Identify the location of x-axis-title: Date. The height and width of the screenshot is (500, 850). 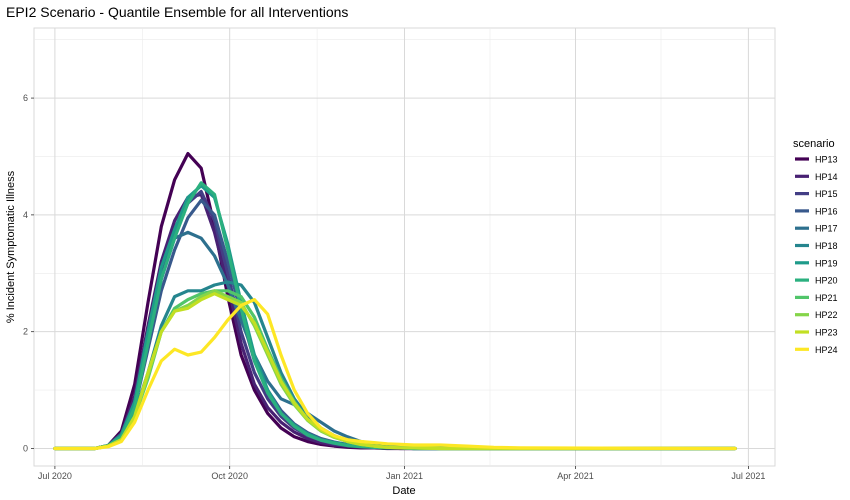
(403, 491).